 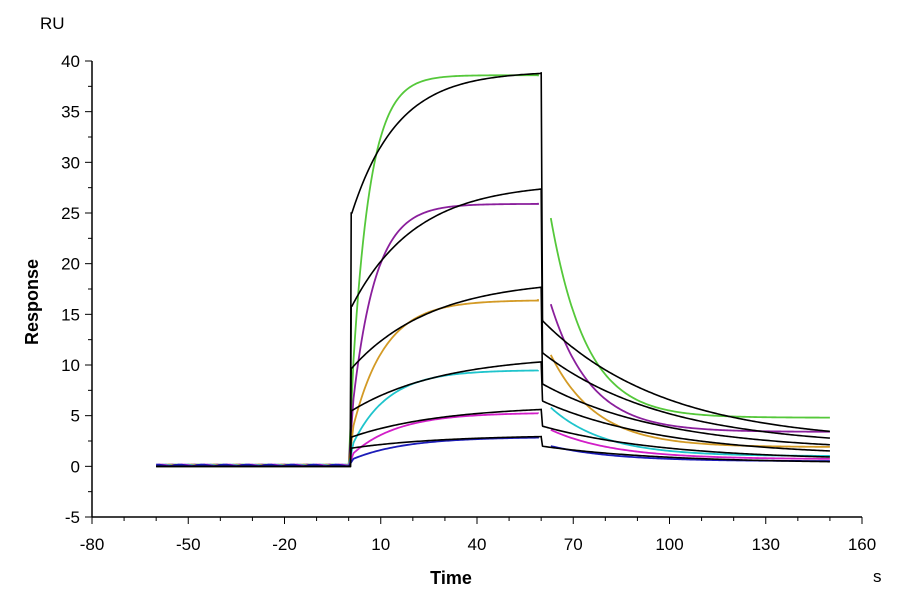 What do you see at coordinates (70, 314) in the screenshot?
I see `y-tick-label: 15` at bounding box center [70, 314].